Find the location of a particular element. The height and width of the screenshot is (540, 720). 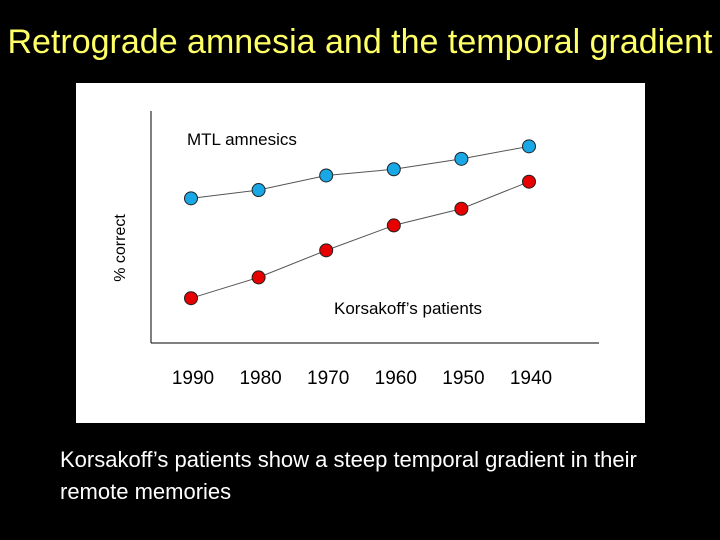

series-label-mtl: MTL amnesics is located at coordinates (242, 139).